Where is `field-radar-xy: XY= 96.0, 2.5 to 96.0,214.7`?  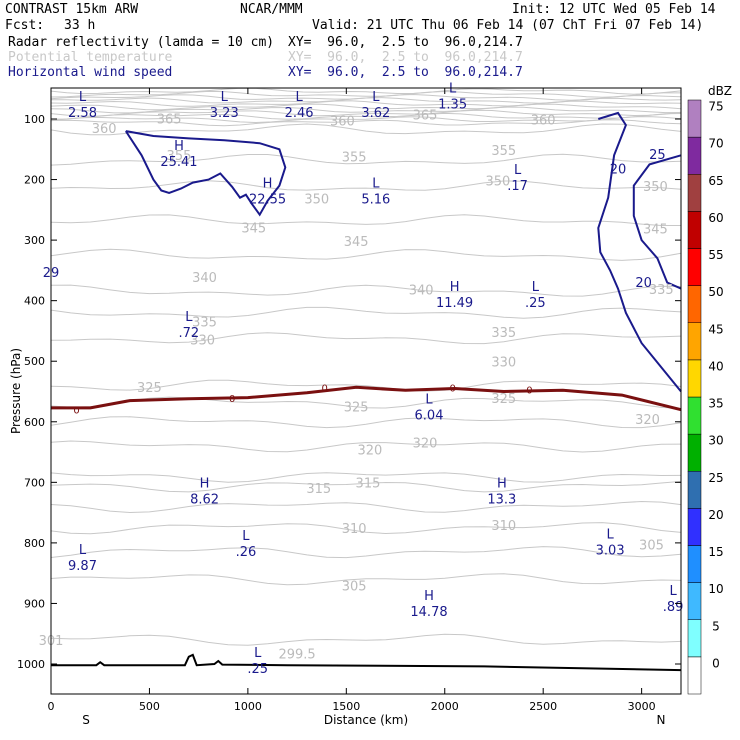
field-radar-xy: XY= 96.0, 2.5 to 96.0,214.7 is located at coordinates (405, 42).